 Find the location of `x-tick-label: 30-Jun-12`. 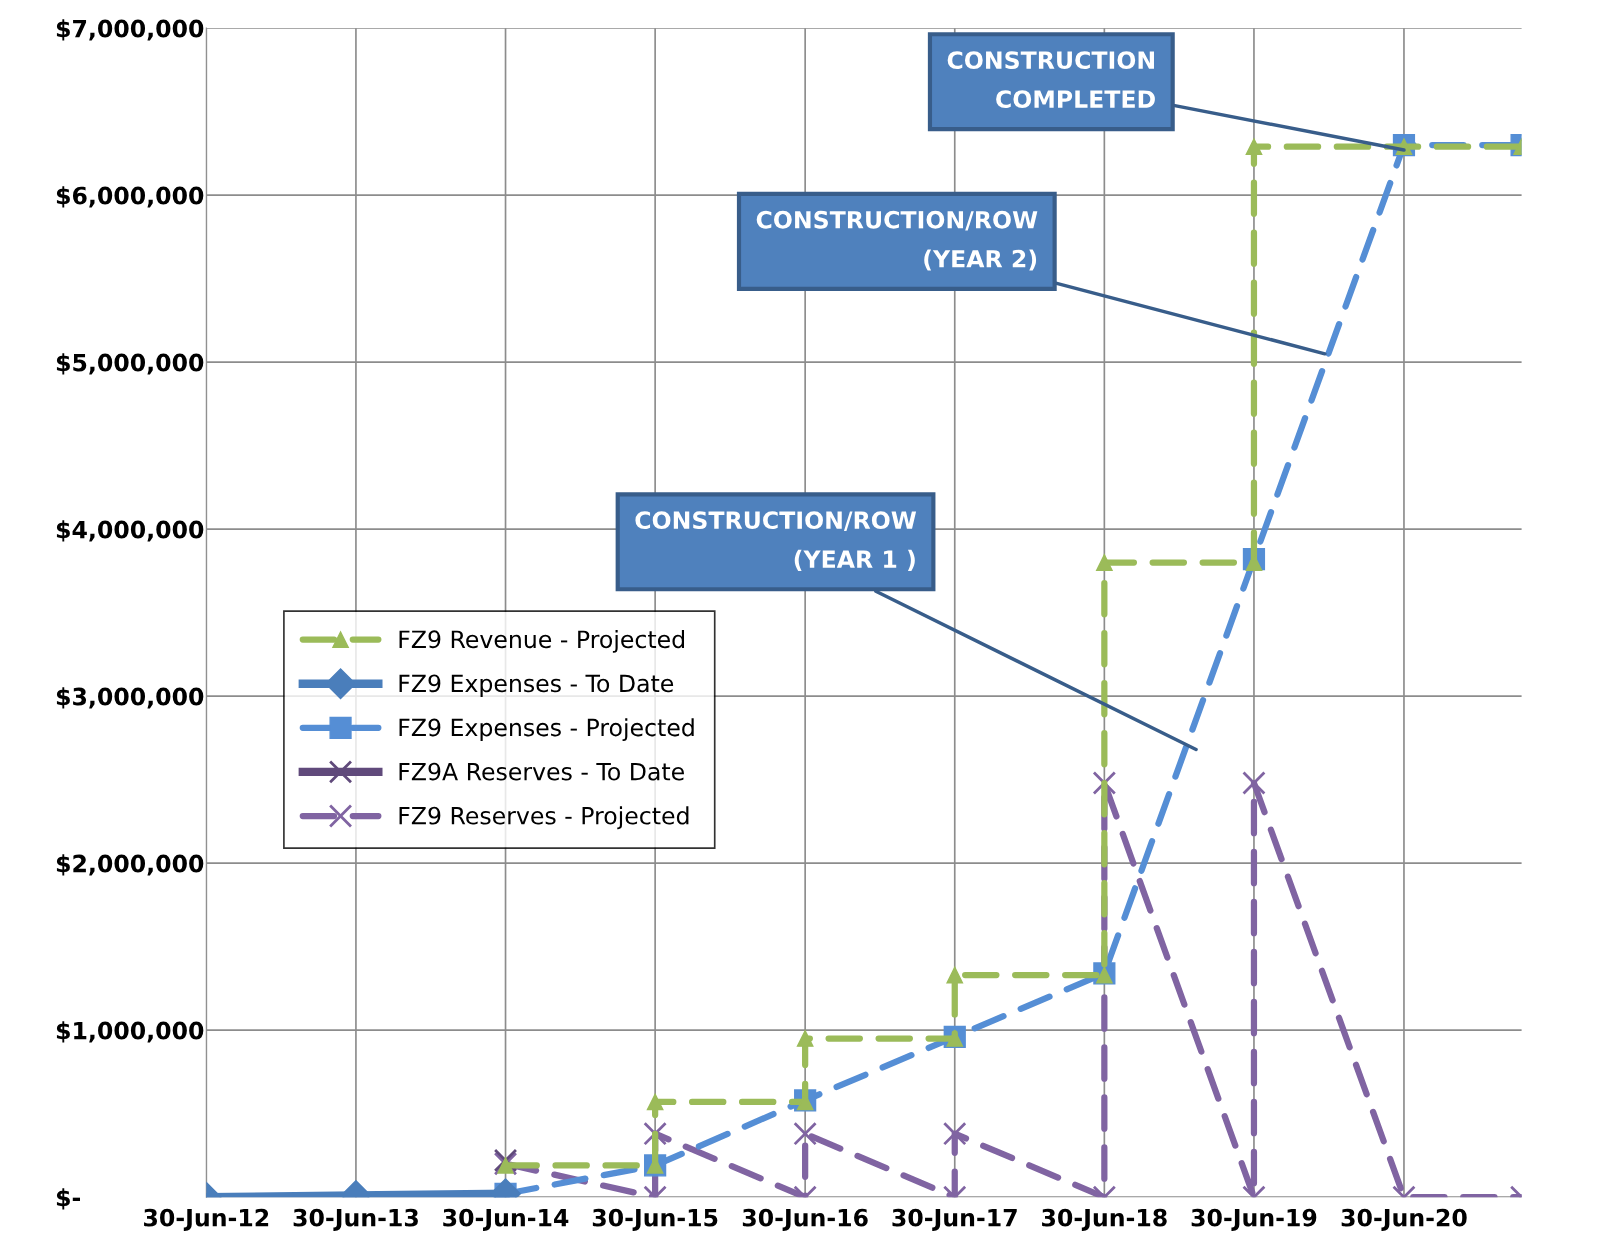

x-tick-label: 30-Jun-12 is located at coordinates (206, 1219).